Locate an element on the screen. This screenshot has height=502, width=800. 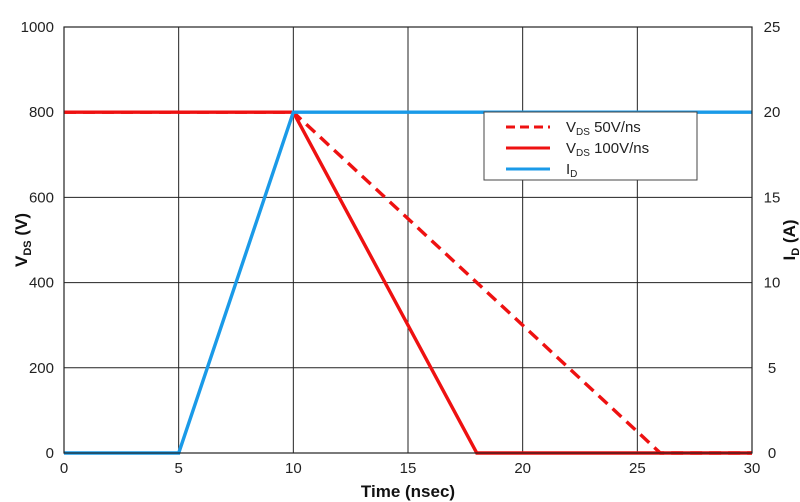
y-right-axis-title: ID (A) is located at coordinates (790, 239).